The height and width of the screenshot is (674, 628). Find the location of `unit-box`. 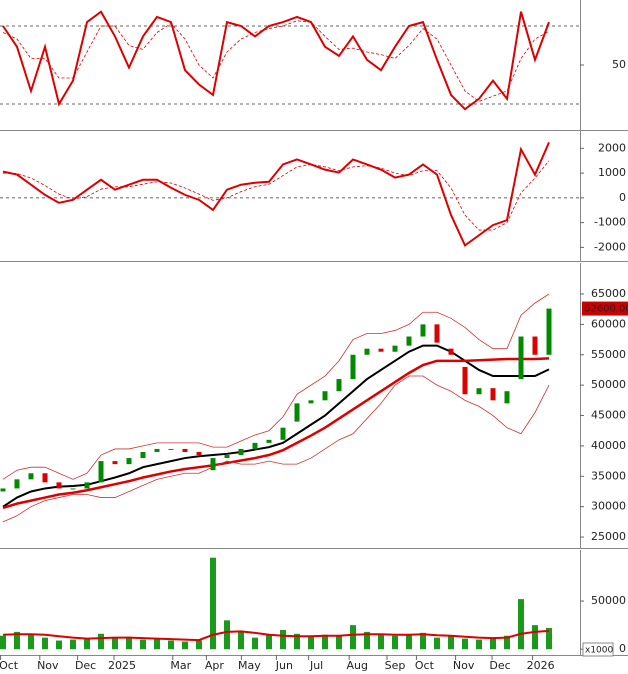

unit-box is located at coordinates (598, 649).